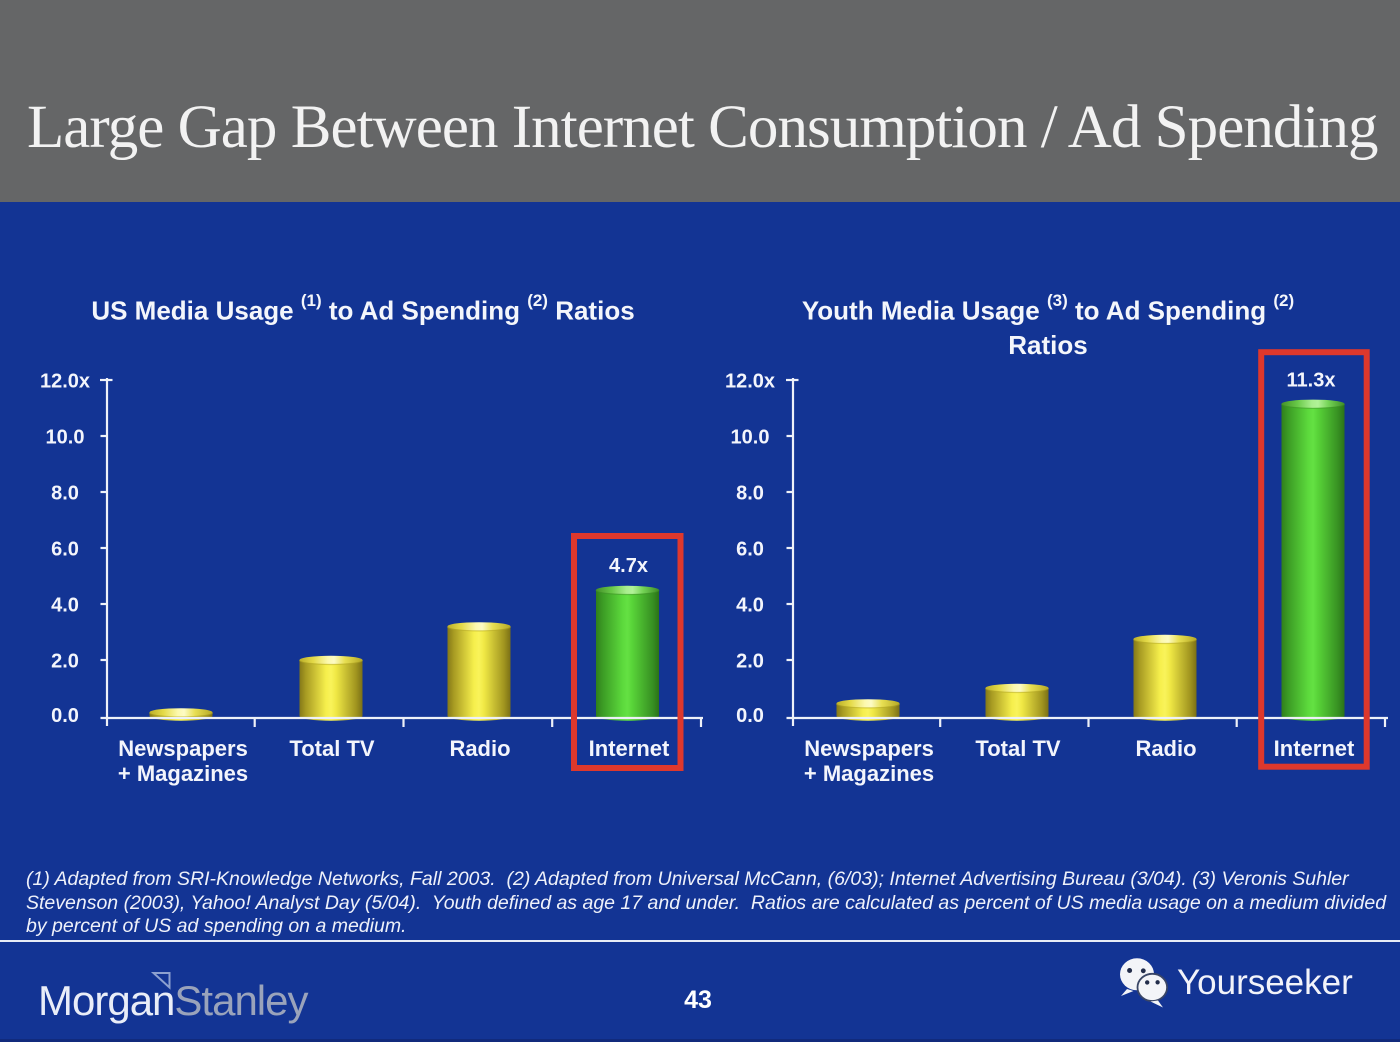  I want to click on svg-text: 11.3x, so click(1311, 381).